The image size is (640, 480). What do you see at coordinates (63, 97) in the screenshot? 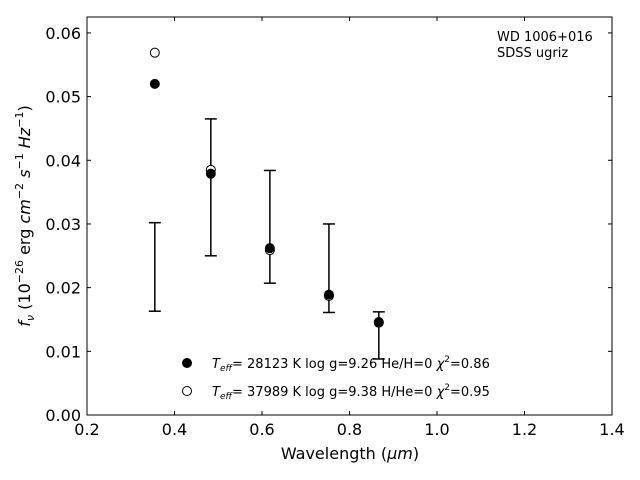
I see `y-tick-label: 0.05` at bounding box center [63, 97].